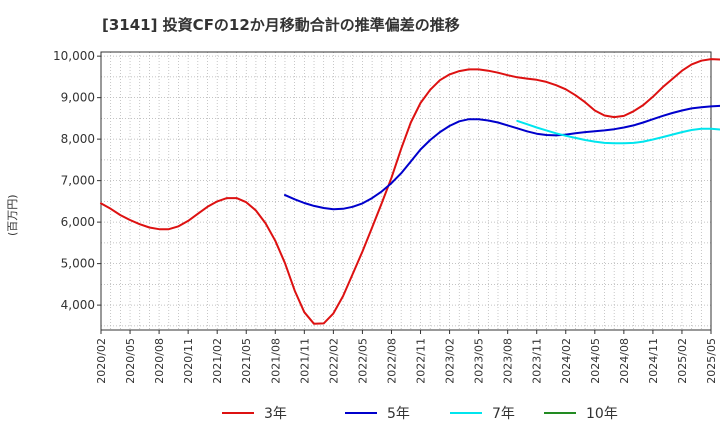  Describe the element at coordinates (78, 222) in the screenshot. I see `y-tick-label: 6,000` at that location.